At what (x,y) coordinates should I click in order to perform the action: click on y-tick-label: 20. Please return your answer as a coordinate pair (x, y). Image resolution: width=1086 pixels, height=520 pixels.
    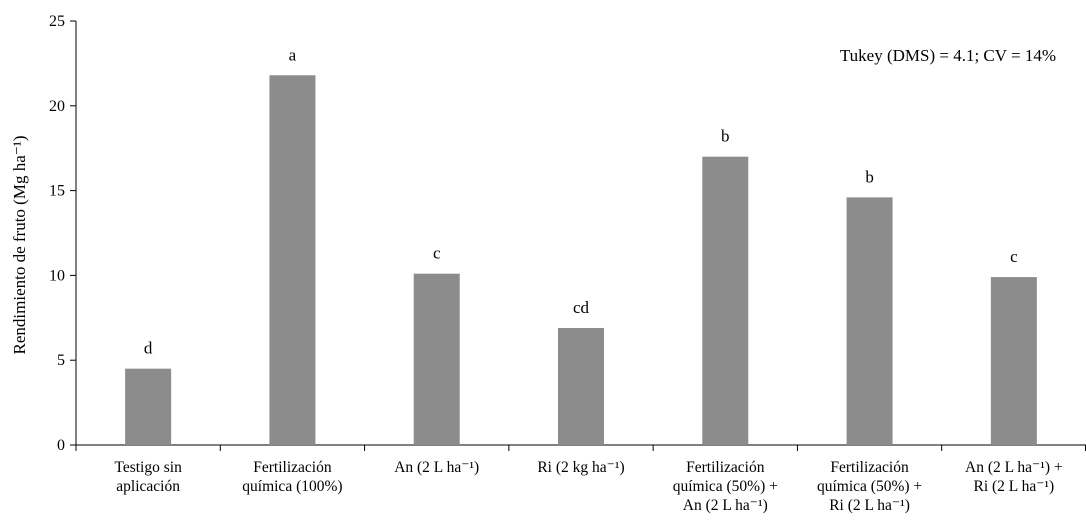
    Looking at the image, I should click on (57, 106).